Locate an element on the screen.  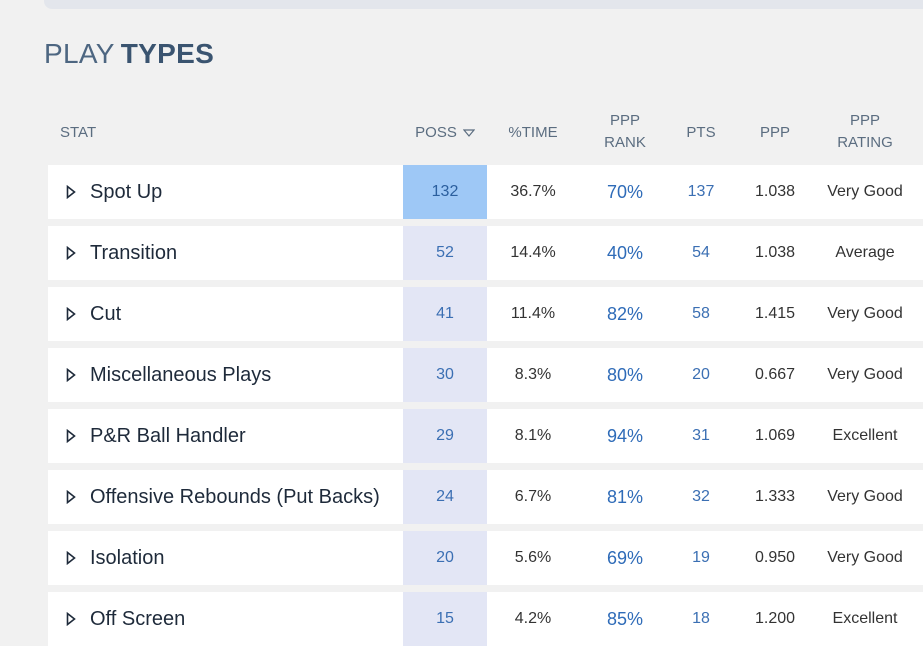
time-value: 8.1% is located at coordinates (533, 435).